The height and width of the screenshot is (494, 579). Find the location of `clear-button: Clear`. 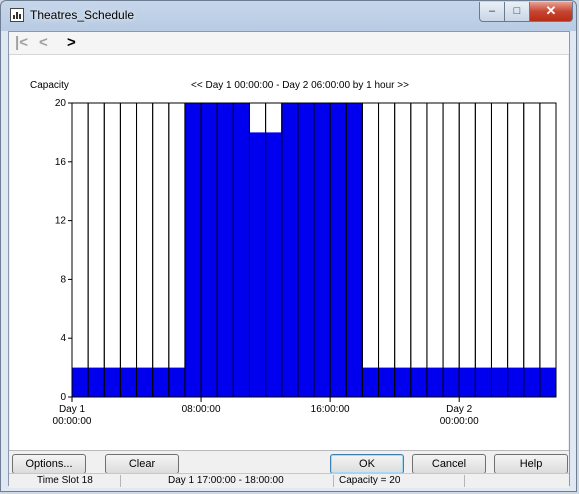

clear-button: Clear is located at coordinates (142, 464).